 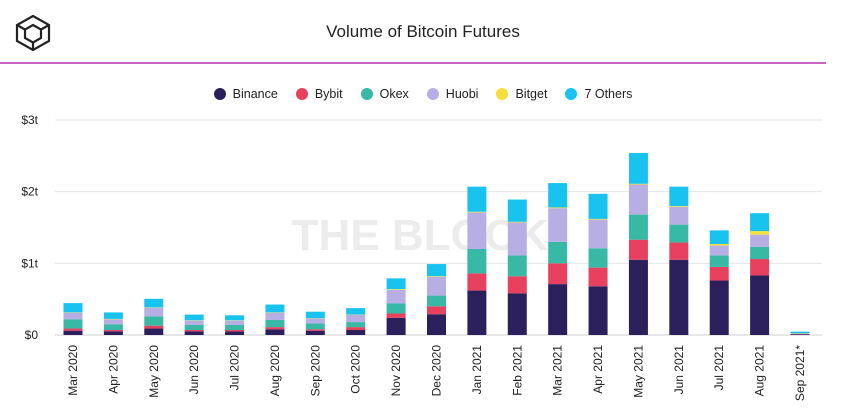 What do you see at coordinates (245, 94) in the screenshot?
I see `legend-item-binance: Binance` at bounding box center [245, 94].